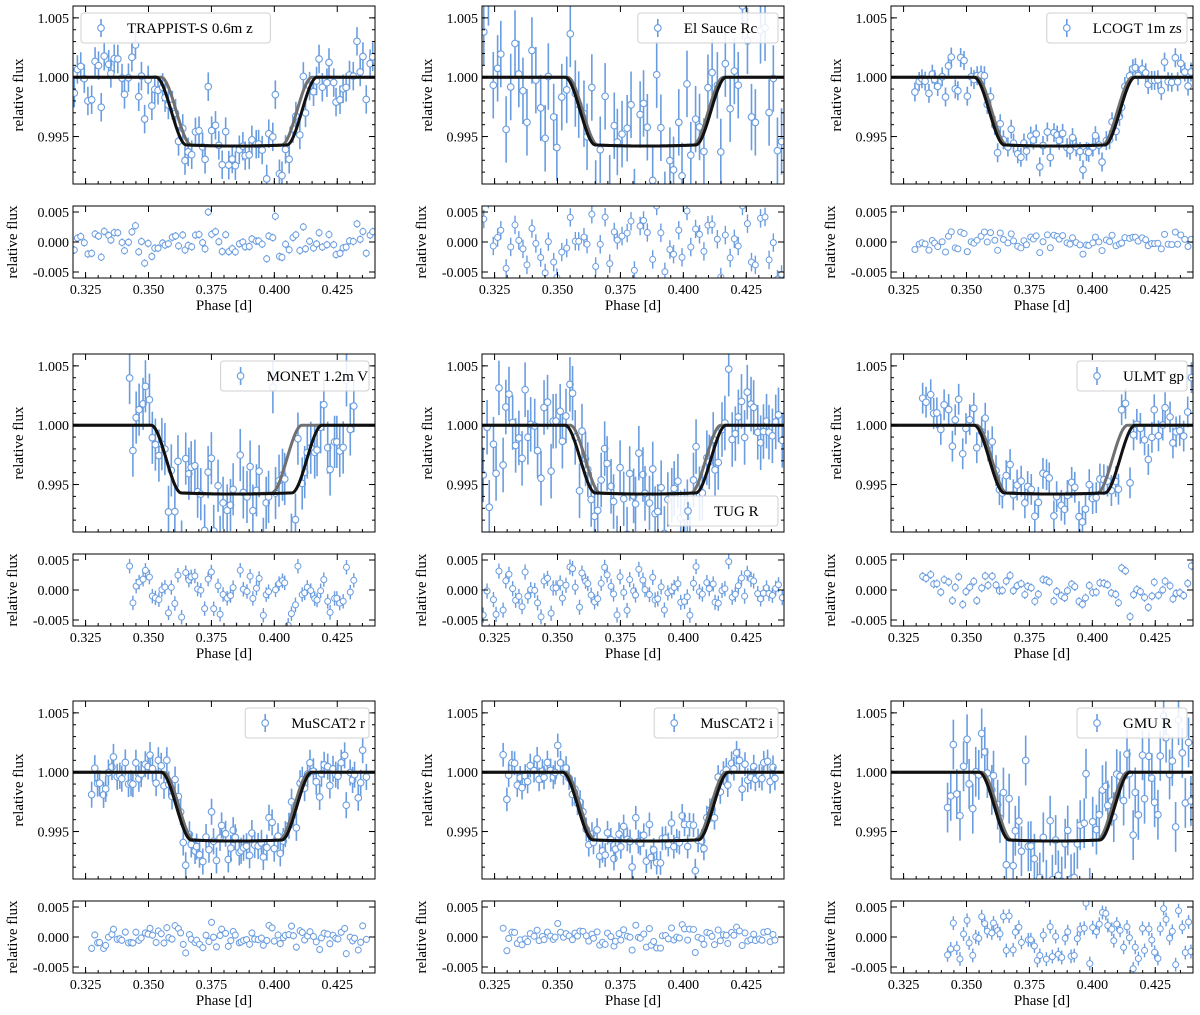  What do you see at coordinates (54, 486) in the screenshot?
I see `top-ytick-label: 0.995` at bounding box center [54, 486].